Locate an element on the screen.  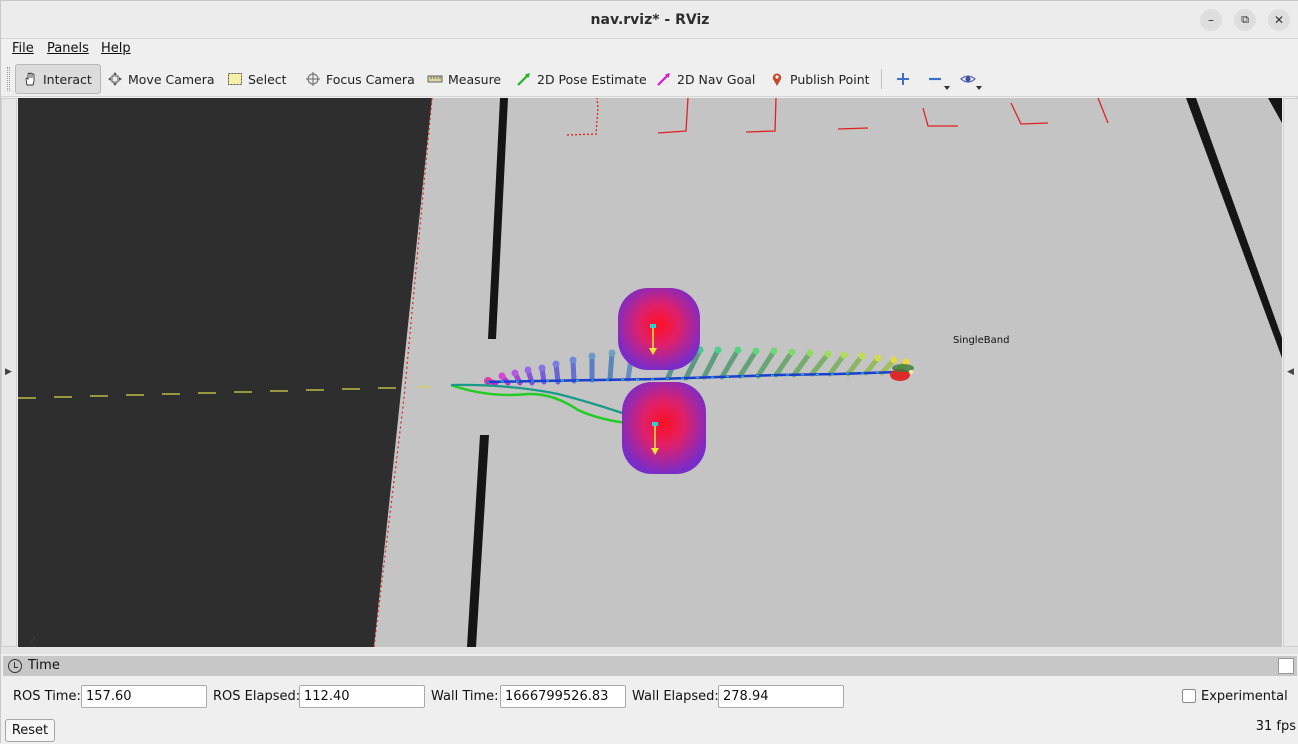
nav-goal-tool-label: 2D Nav Goal is located at coordinates (716, 79).